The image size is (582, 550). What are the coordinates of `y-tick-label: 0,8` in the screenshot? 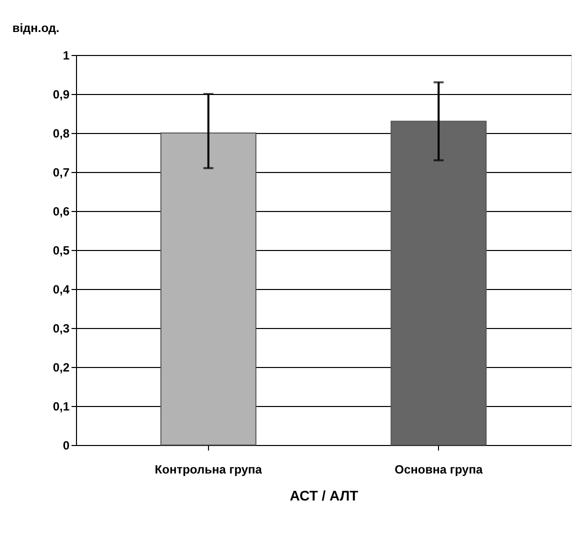 It's located at (61, 133).